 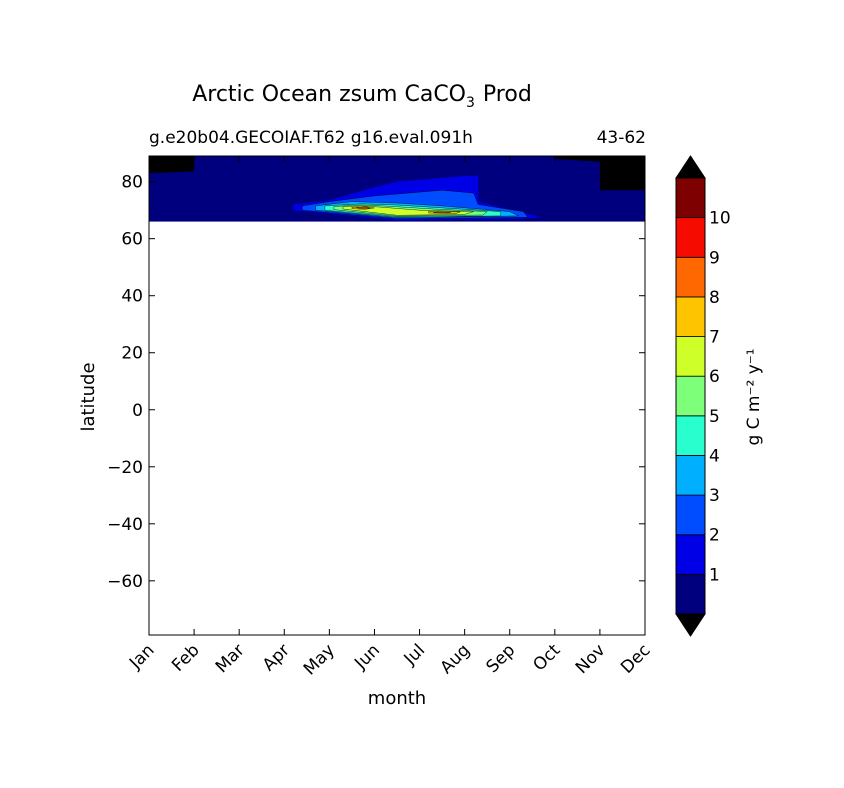 What do you see at coordinates (690, 167) in the screenshot?
I see `colorbar-extend-over` at bounding box center [690, 167].